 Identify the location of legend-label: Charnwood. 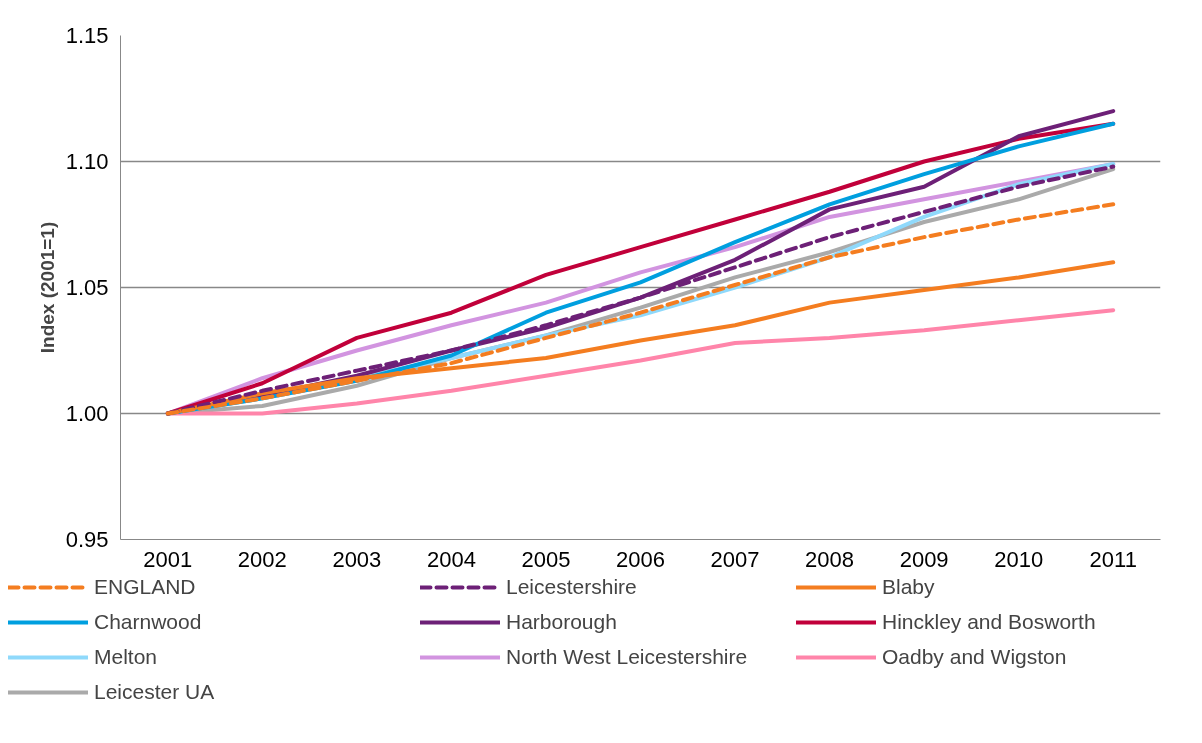
(148, 622).